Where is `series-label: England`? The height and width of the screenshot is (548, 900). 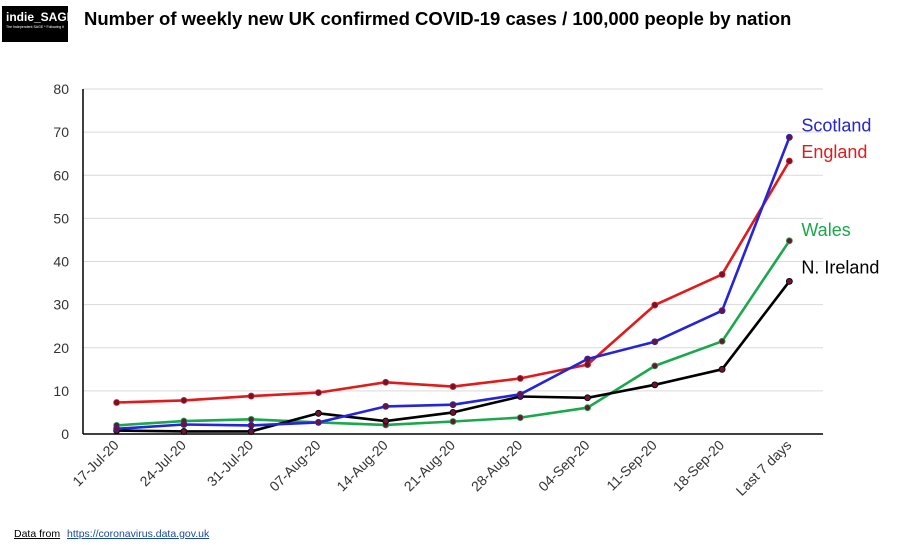 series-label: England is located at coordinates (834, 152).